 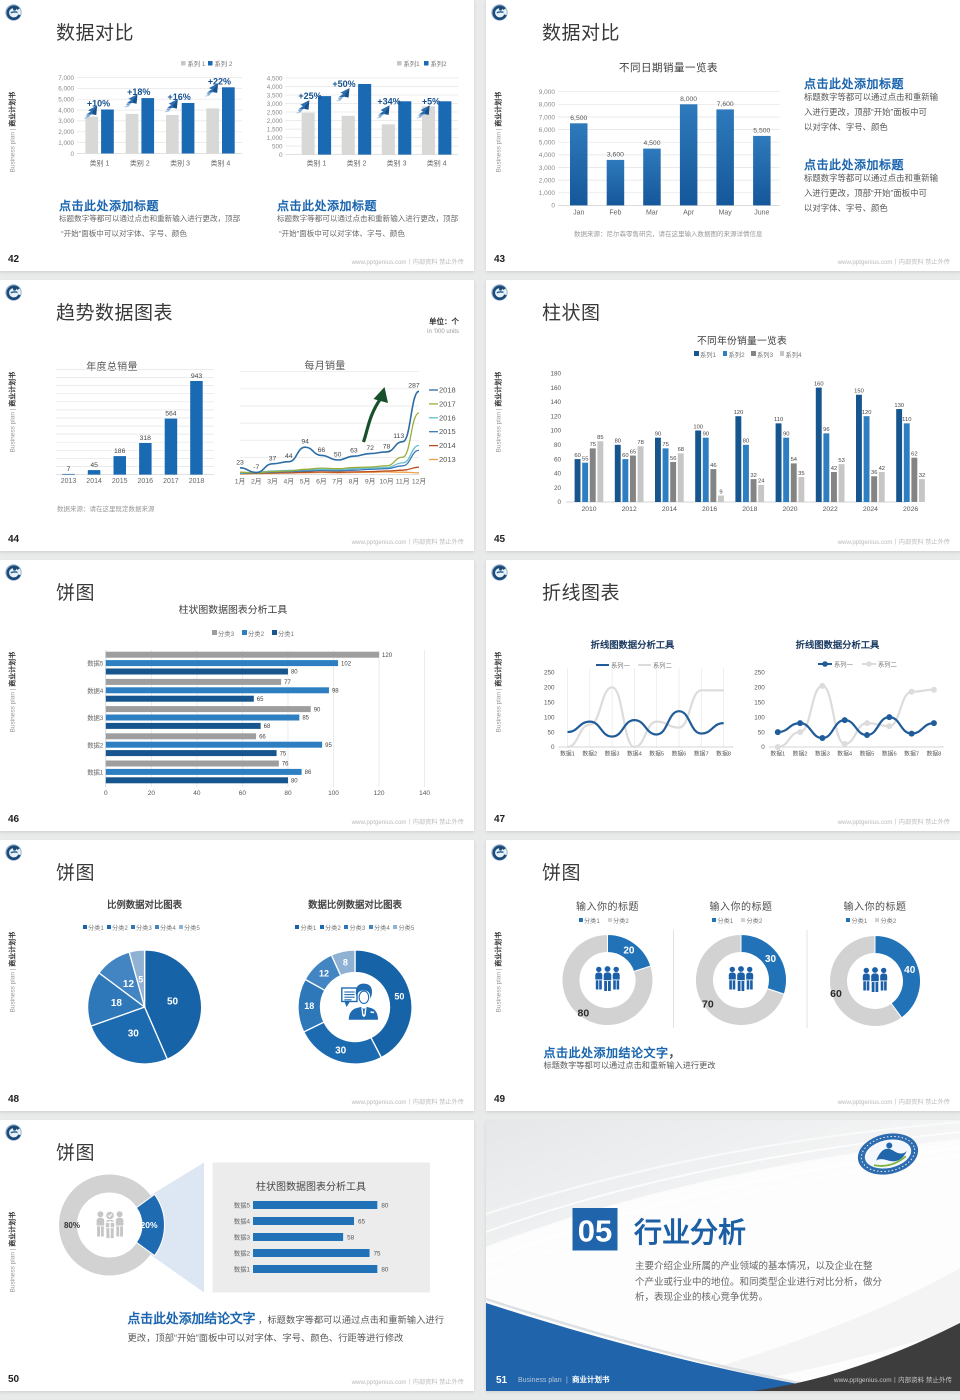 I want to click on svg-text: 2020, so click(x=789, y=509).